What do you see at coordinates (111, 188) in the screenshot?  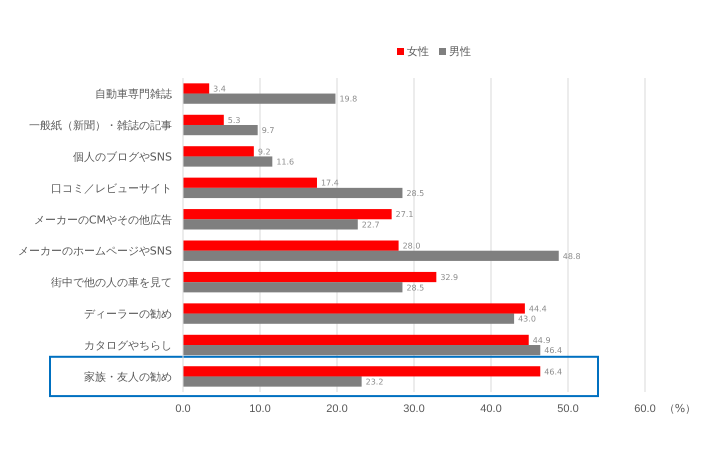 I see `y-tick-label: 口コミ／レビューサイト` at bounding box center [111, 188].